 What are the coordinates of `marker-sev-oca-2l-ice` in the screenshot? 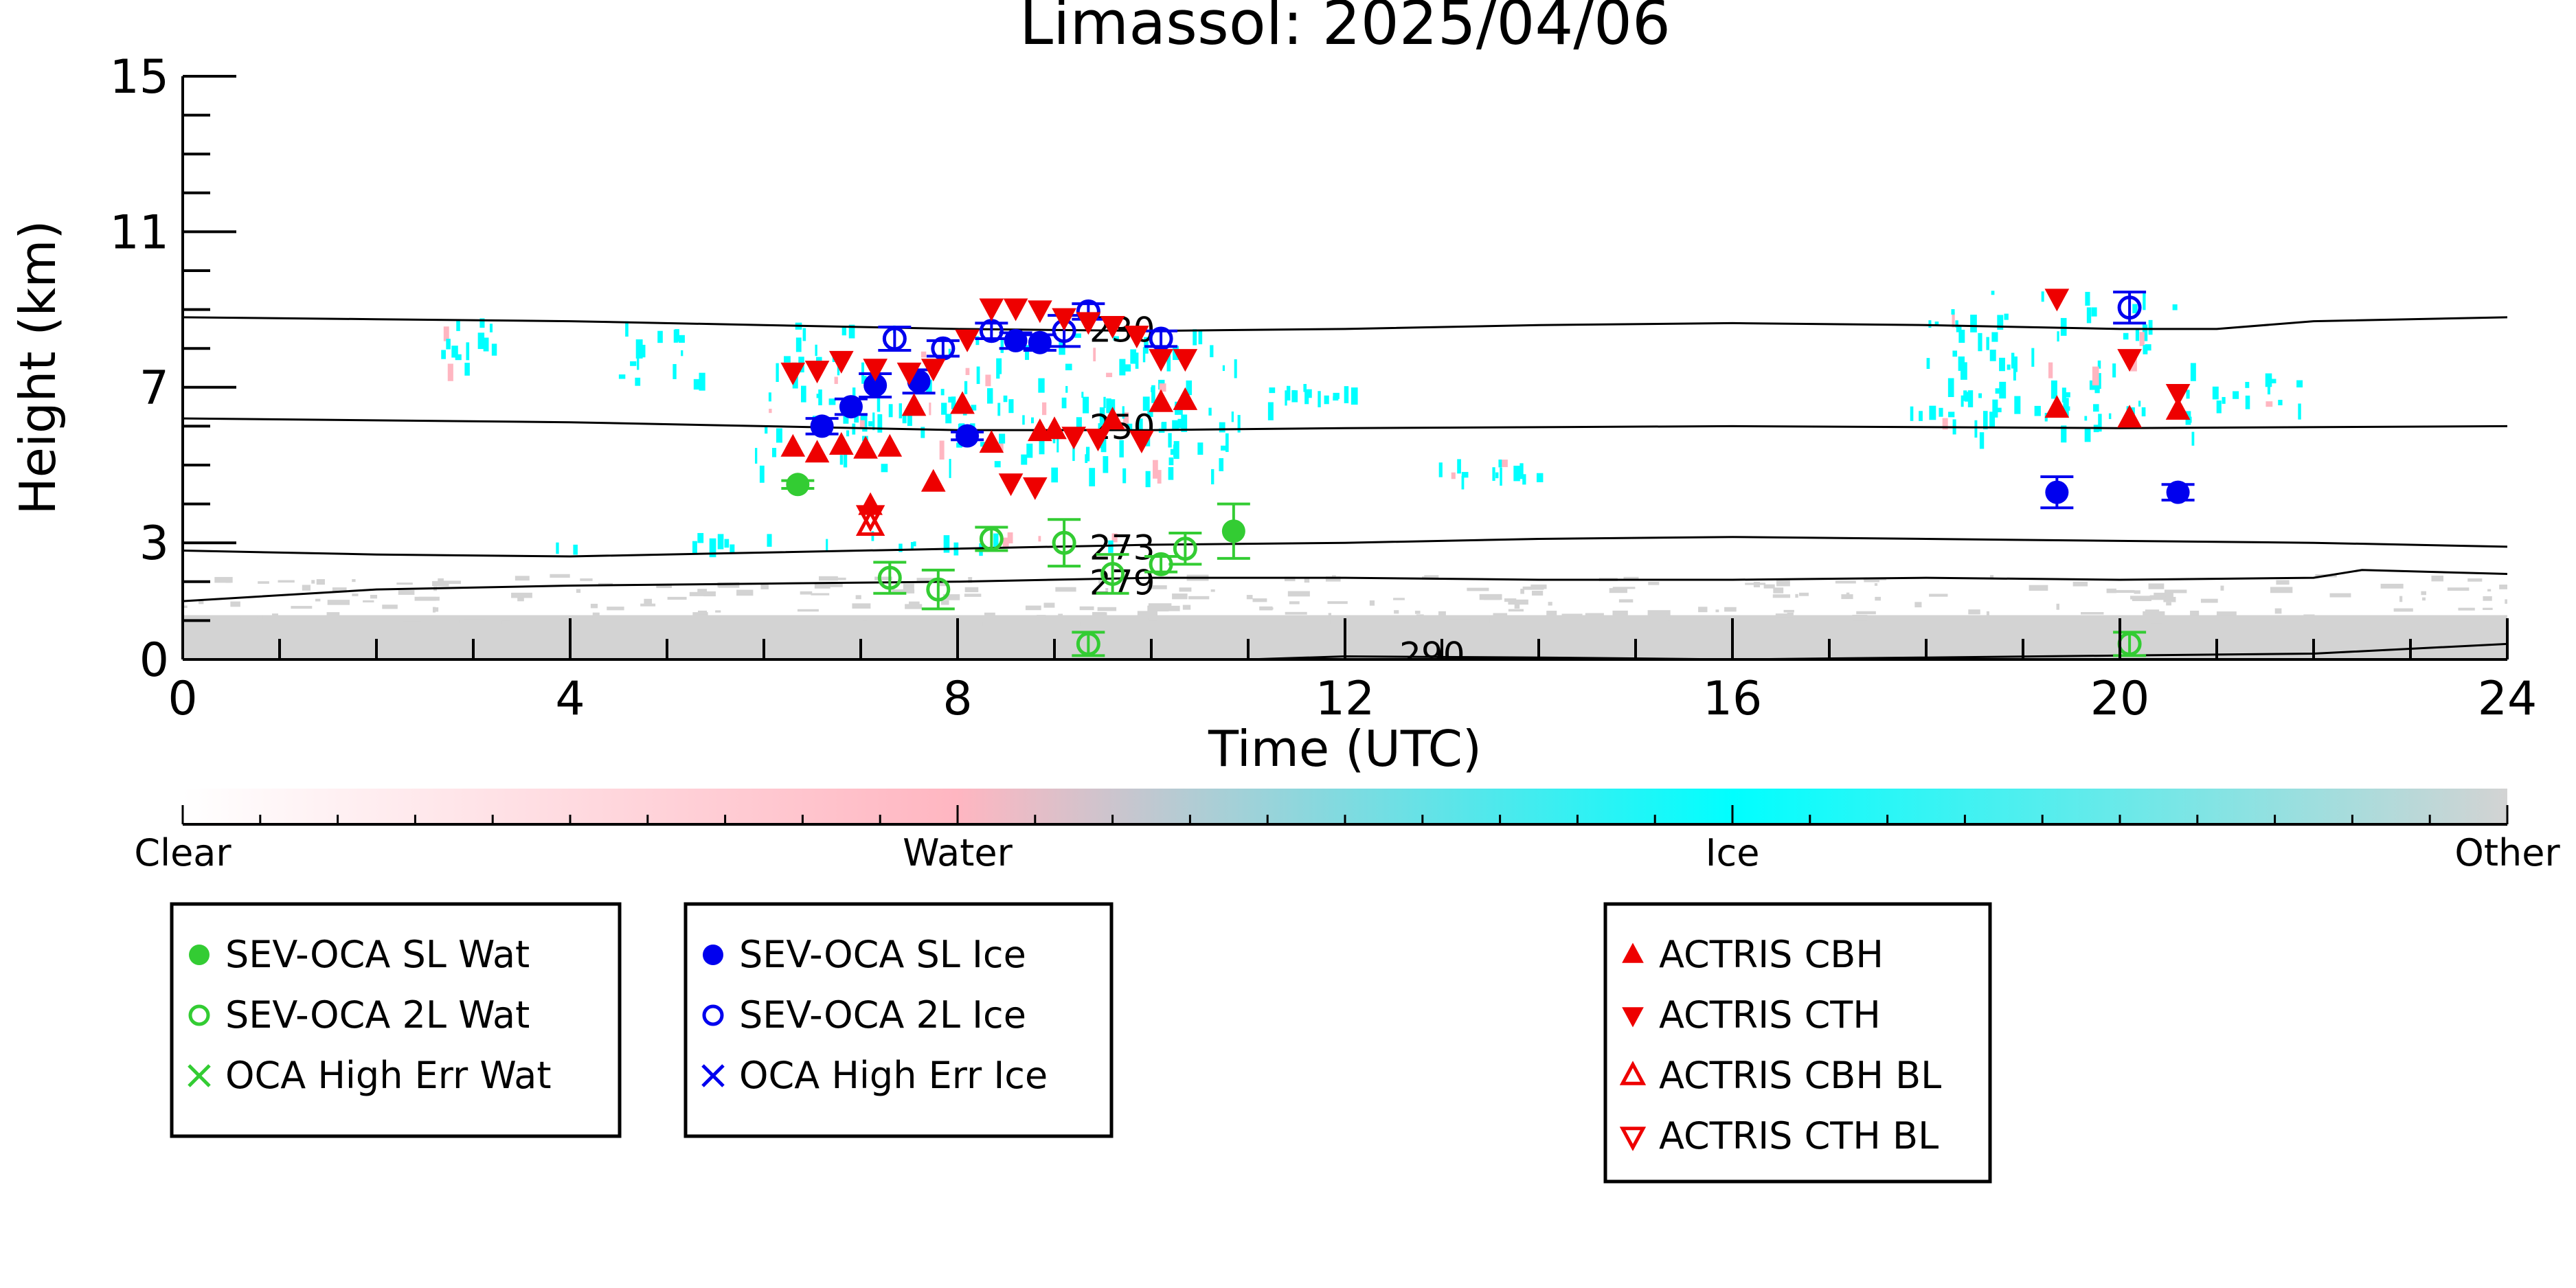 It's located at (2129, 307).